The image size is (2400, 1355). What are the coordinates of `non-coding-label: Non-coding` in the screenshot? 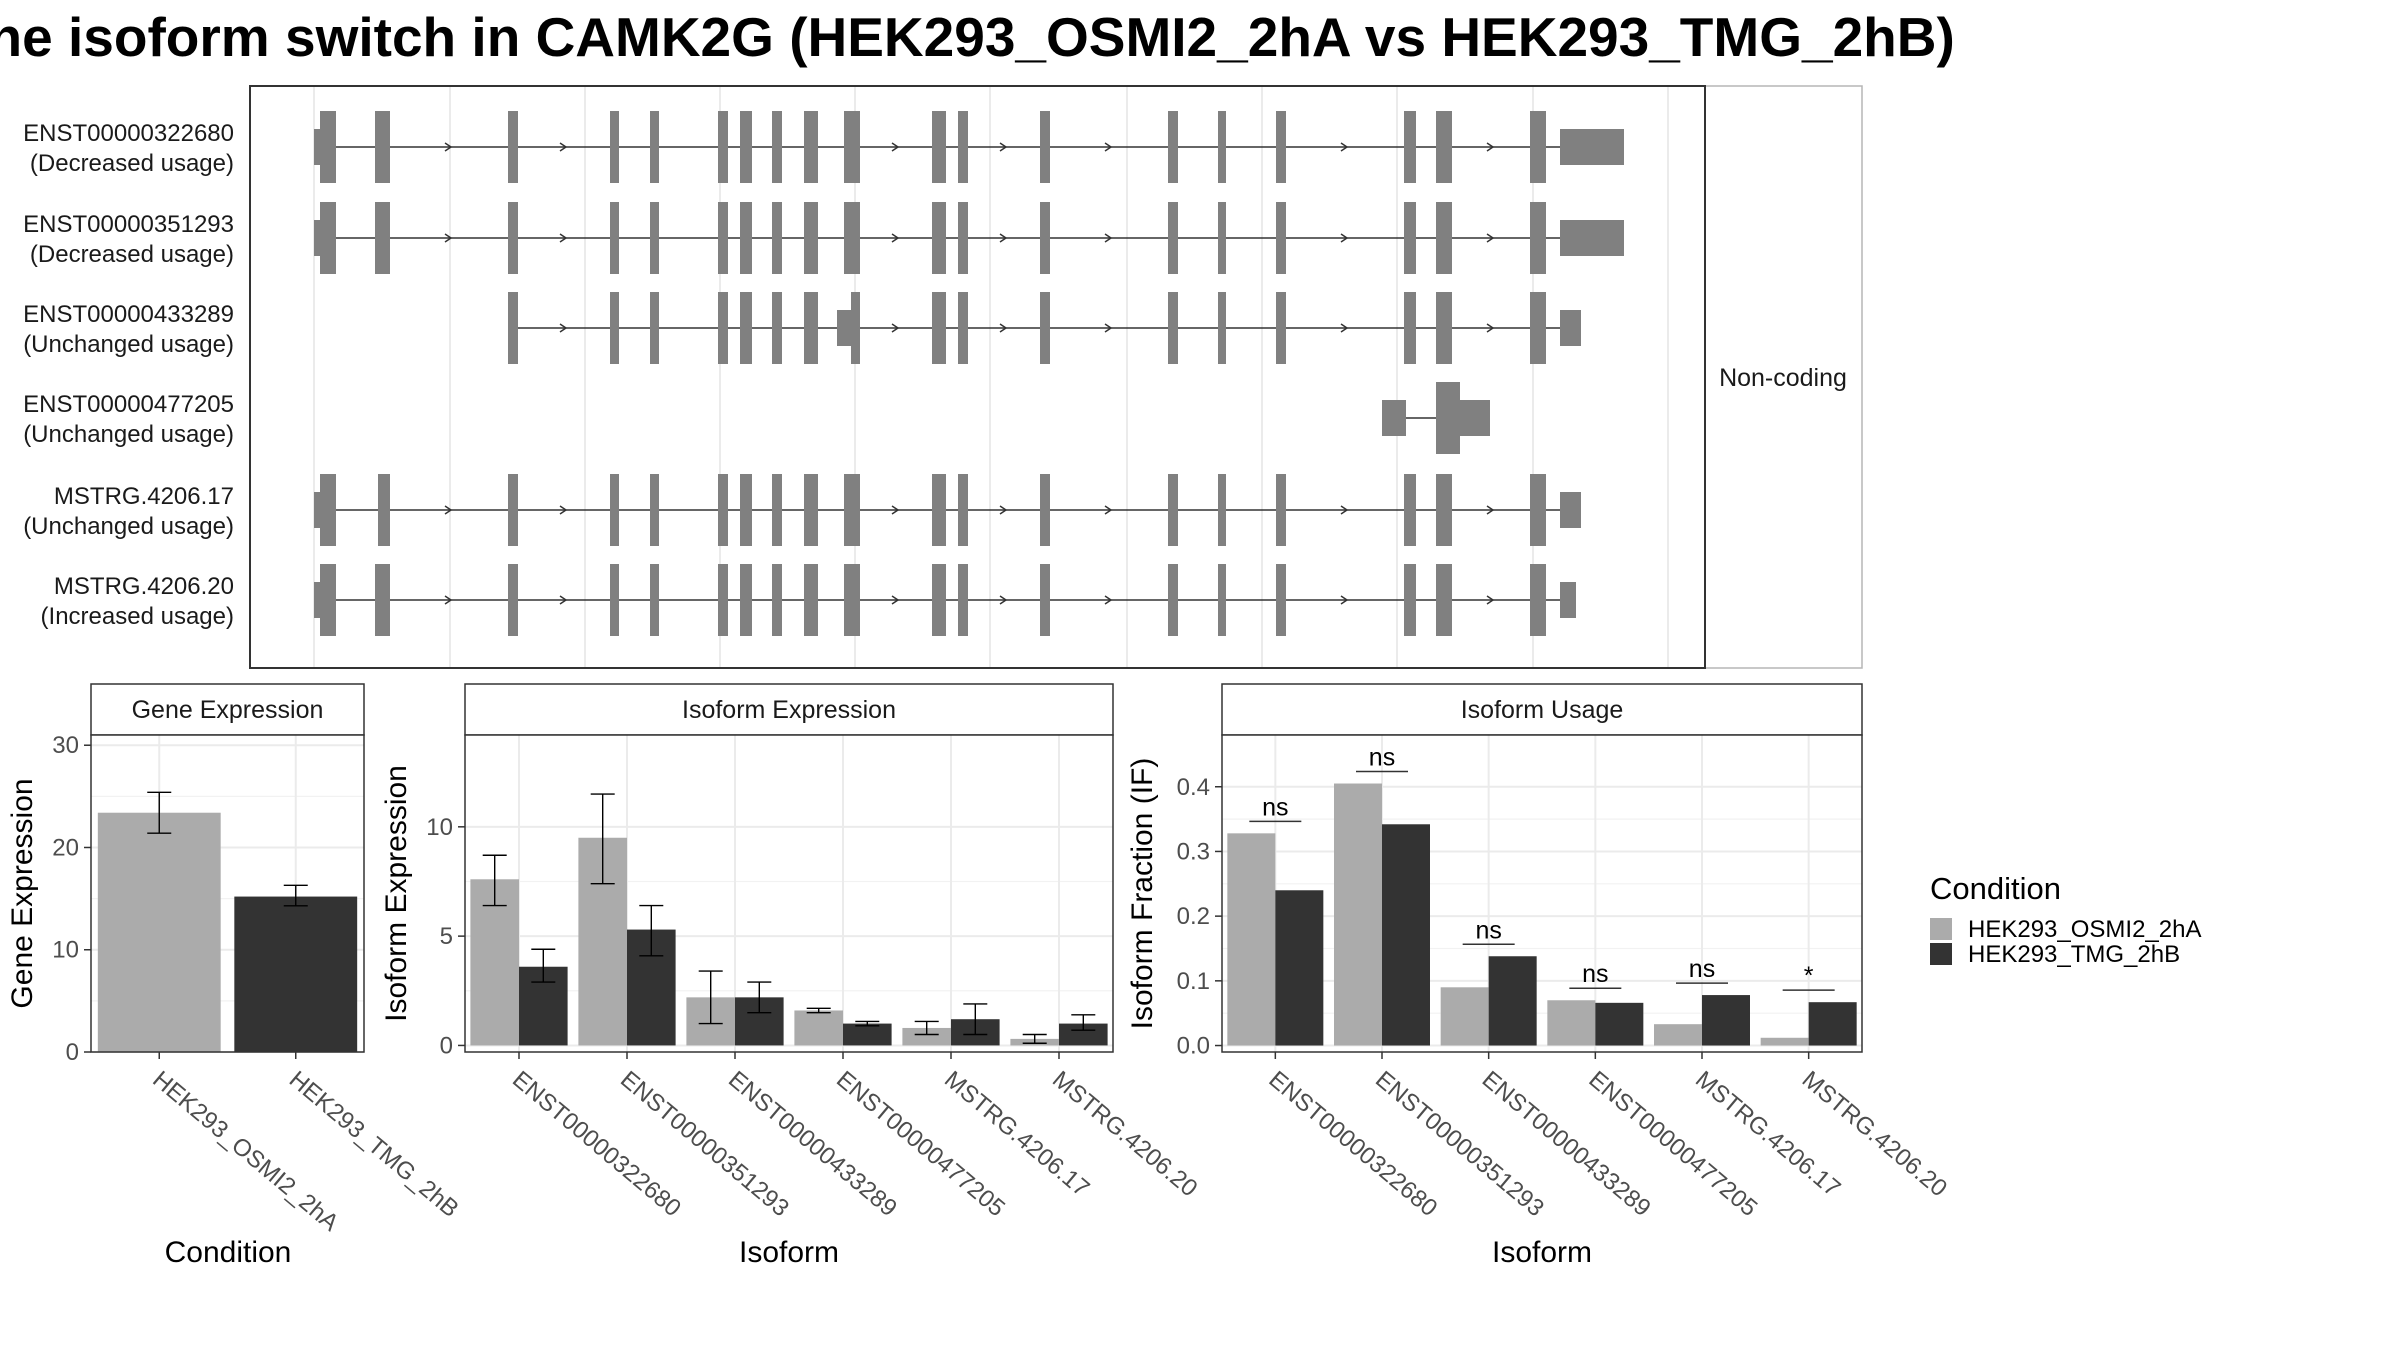 It's located at (1783, 378).